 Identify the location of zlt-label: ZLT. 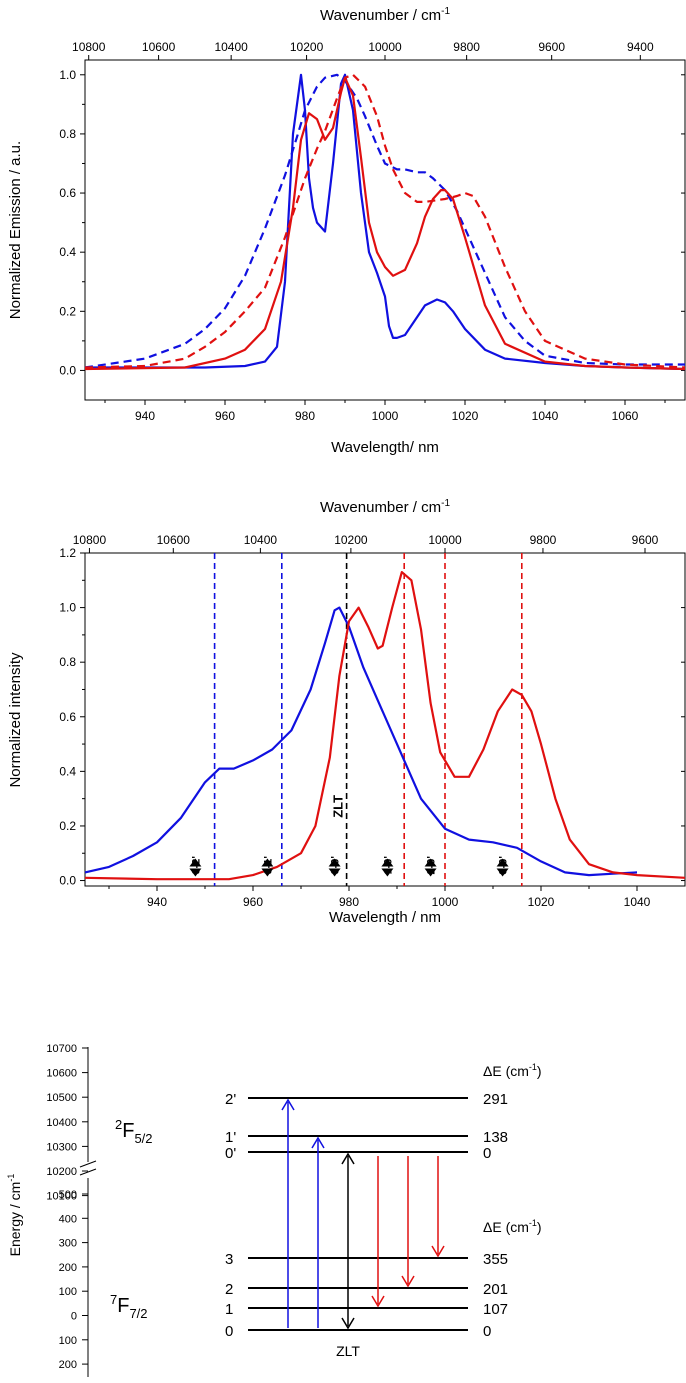
(348, 1351).